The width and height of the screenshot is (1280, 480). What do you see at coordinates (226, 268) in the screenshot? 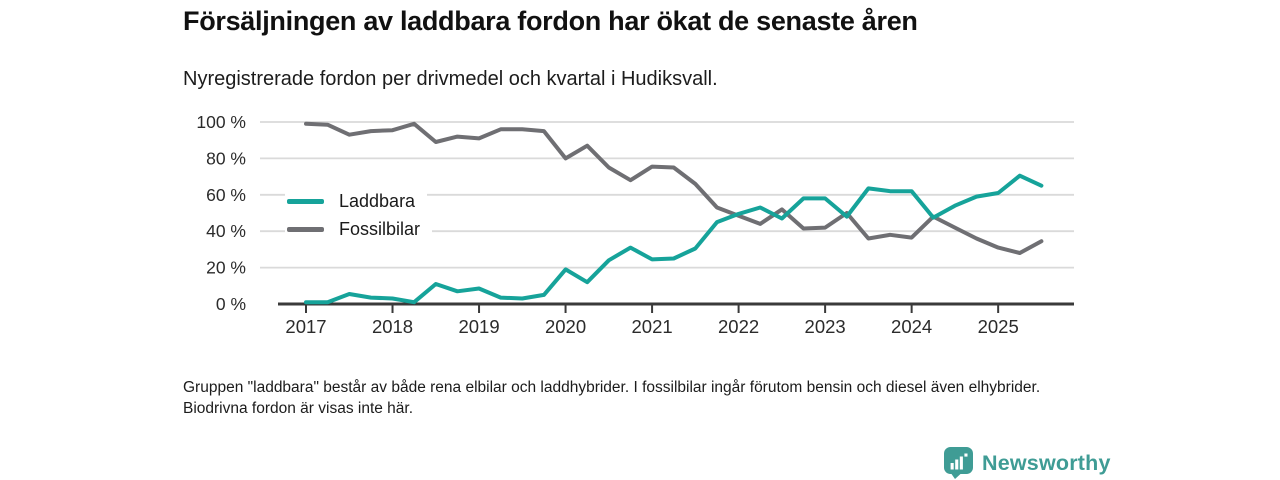
I see `y-axis-label: 20 %` at bounding box center [226, 268].